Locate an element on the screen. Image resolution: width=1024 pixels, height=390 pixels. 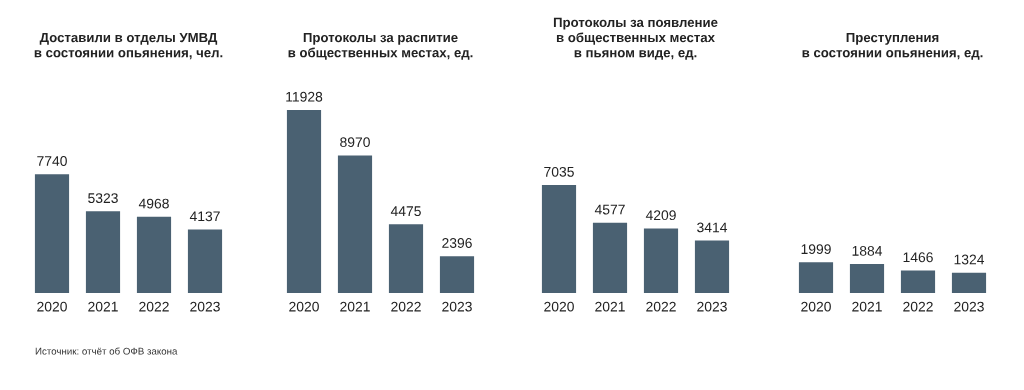
text: Источник: отчёт об ОФВ закона is located at coordinates (106, 351).